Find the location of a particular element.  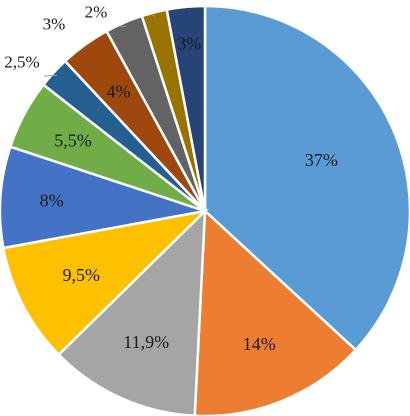

slice-label-1: 37% is located at coordinates (321, 160).